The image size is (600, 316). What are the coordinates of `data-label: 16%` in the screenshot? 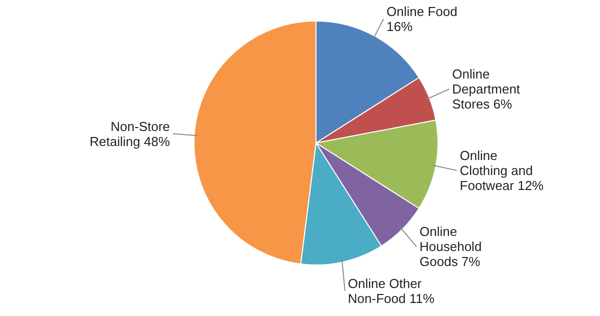 It's located at (399, 26).